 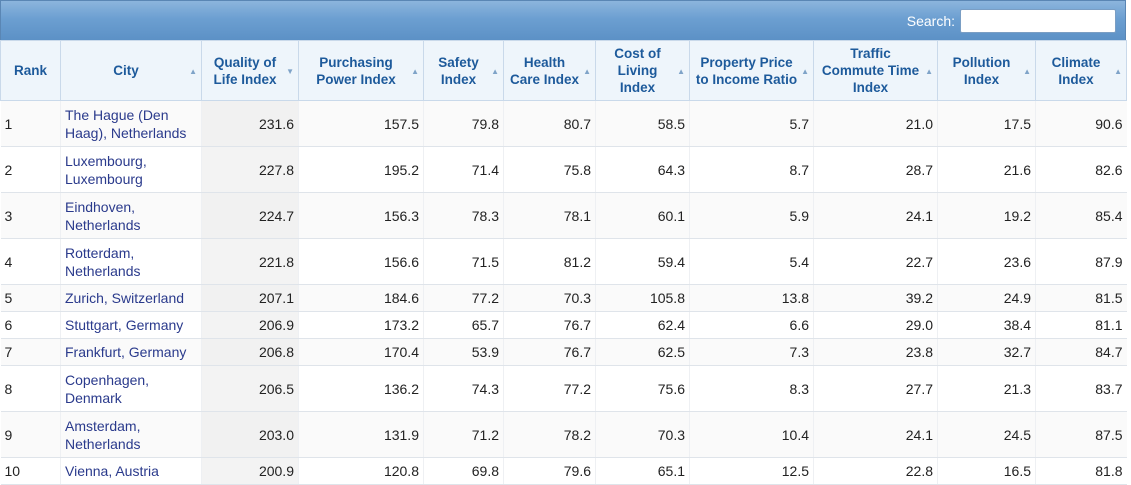 What do you see at coordinates (1081, 434) in the screenshot?
I see `cell-climate: 87.5` at bounding box center [1081, 434].